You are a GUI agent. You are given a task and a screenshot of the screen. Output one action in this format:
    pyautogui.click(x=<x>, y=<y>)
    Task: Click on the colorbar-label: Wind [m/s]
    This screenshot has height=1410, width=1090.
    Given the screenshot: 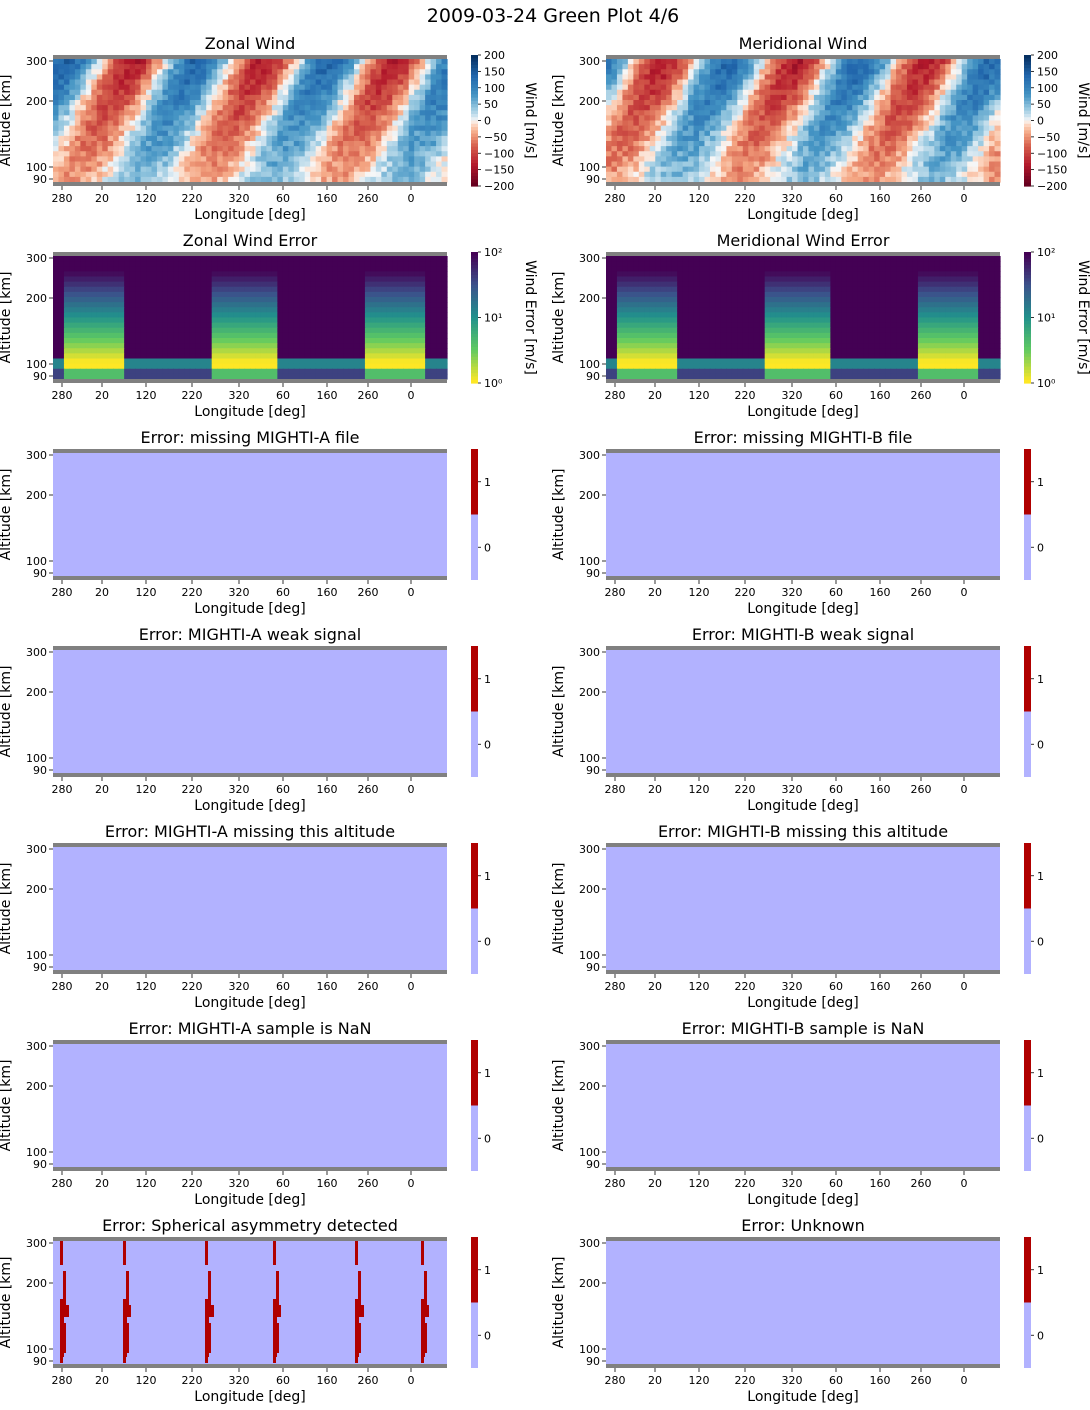 What is the action you would take?
    pyautogui.click(x=1082, y=120)
    